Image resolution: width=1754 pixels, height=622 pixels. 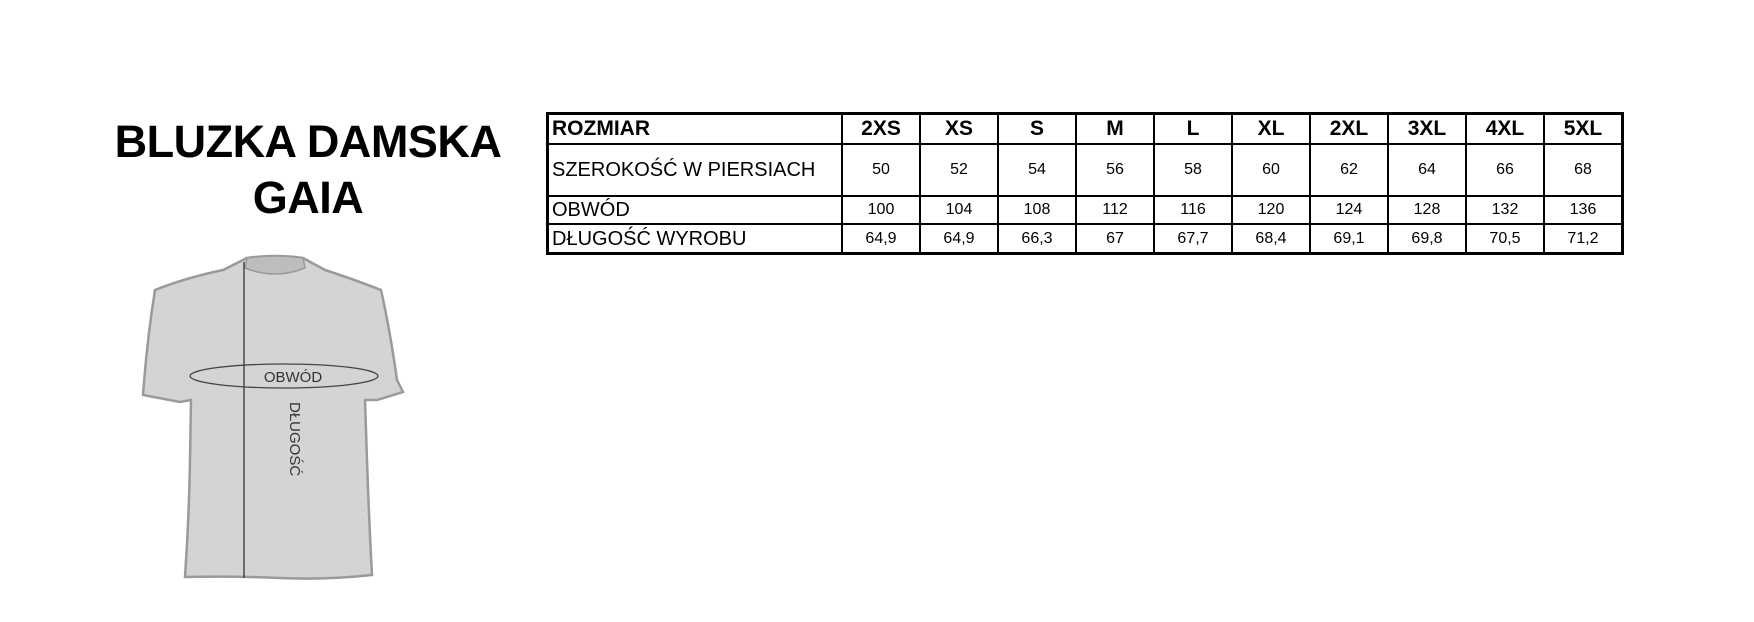 I want to click on cell: 128, so click(x=1427, y=210).